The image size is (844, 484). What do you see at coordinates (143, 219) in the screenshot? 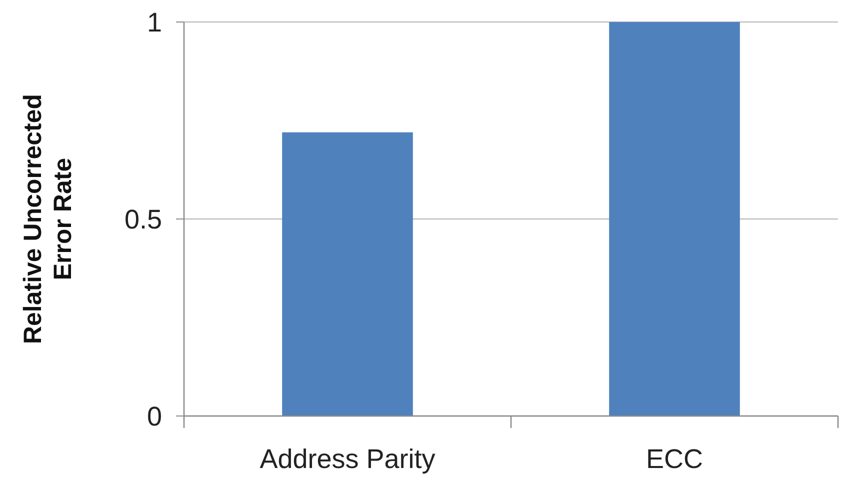
I see `y-tick-label: 0.5` at bounding box center [143, 219].